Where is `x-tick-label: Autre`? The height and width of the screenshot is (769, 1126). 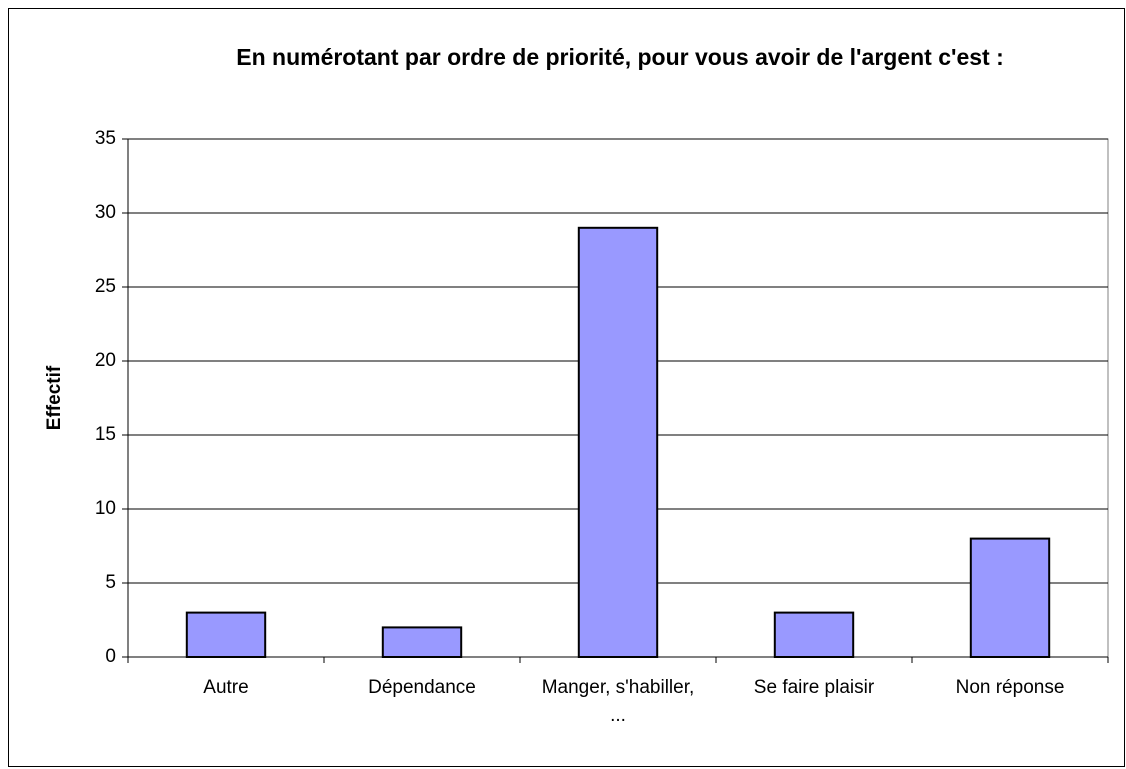 x-tick-label: Autre is located at coordinates (226, 687).